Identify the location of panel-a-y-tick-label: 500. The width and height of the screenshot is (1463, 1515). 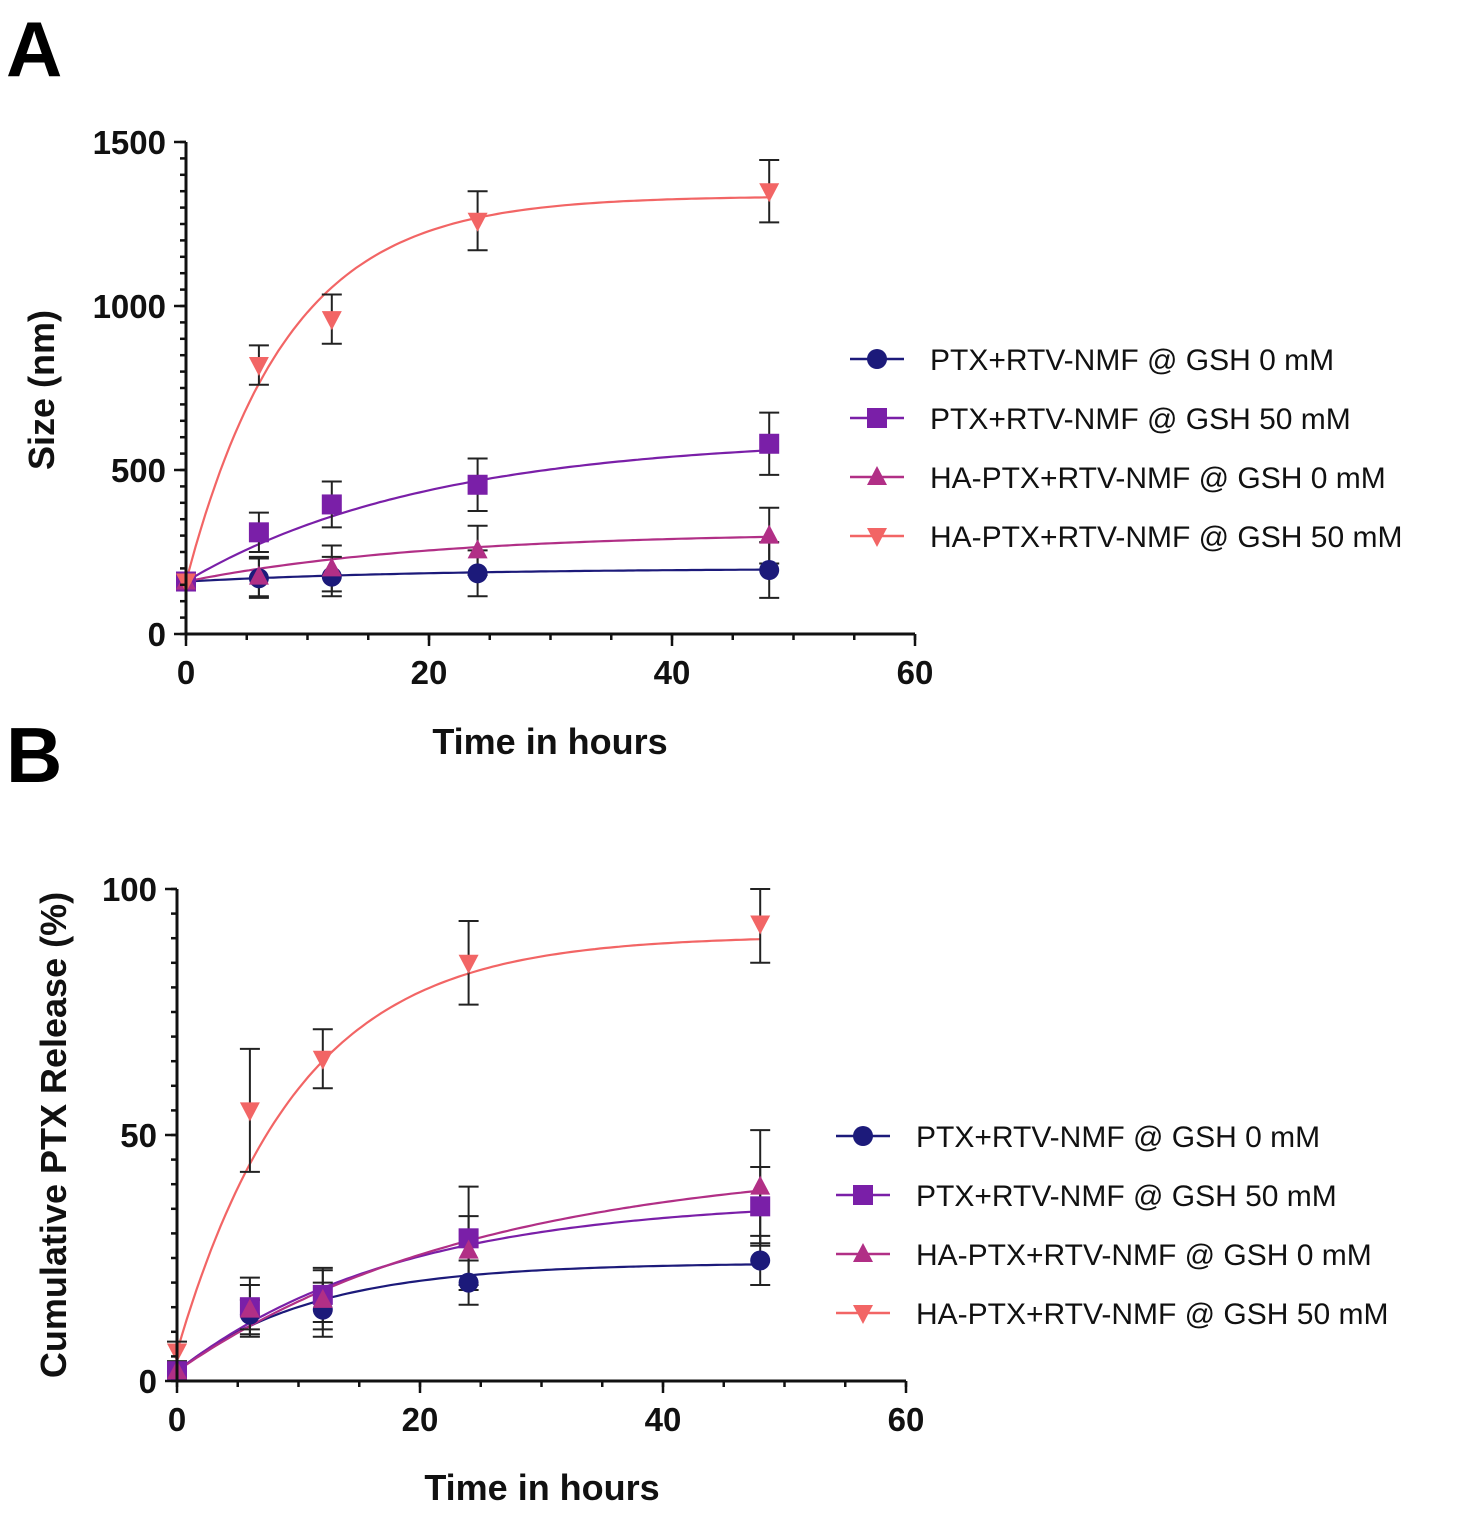
(138, 470).